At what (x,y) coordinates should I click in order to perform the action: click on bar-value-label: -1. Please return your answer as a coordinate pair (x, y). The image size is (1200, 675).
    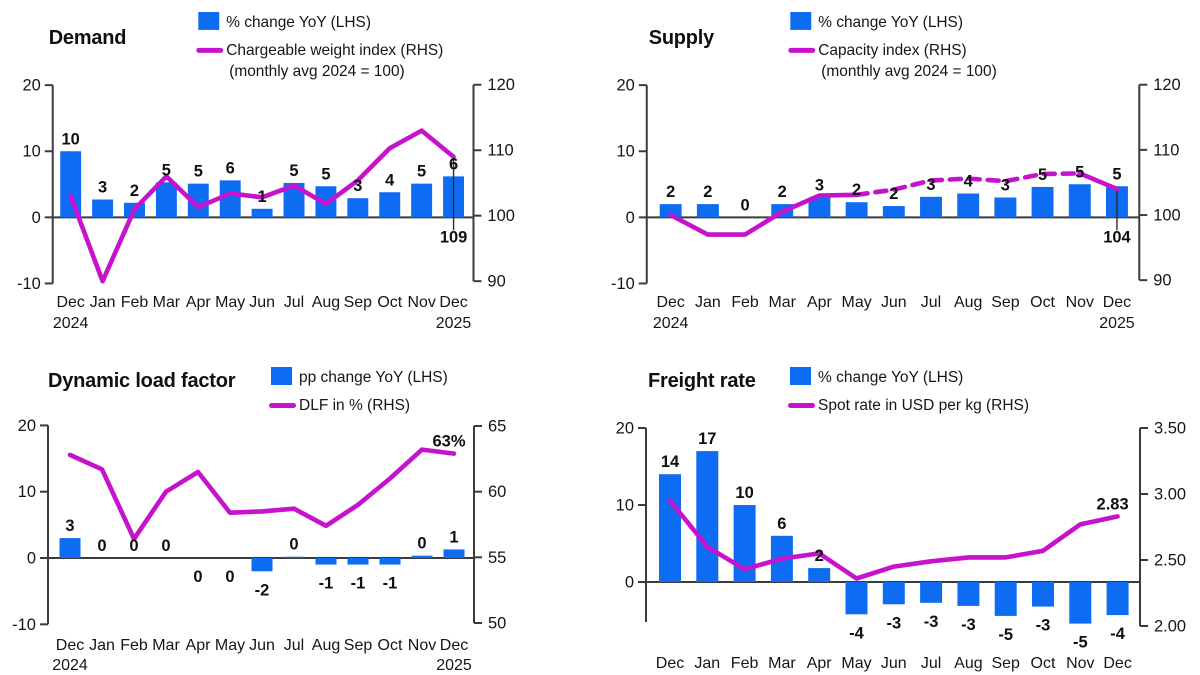
    Looking at the image, I should click on (326, 584).